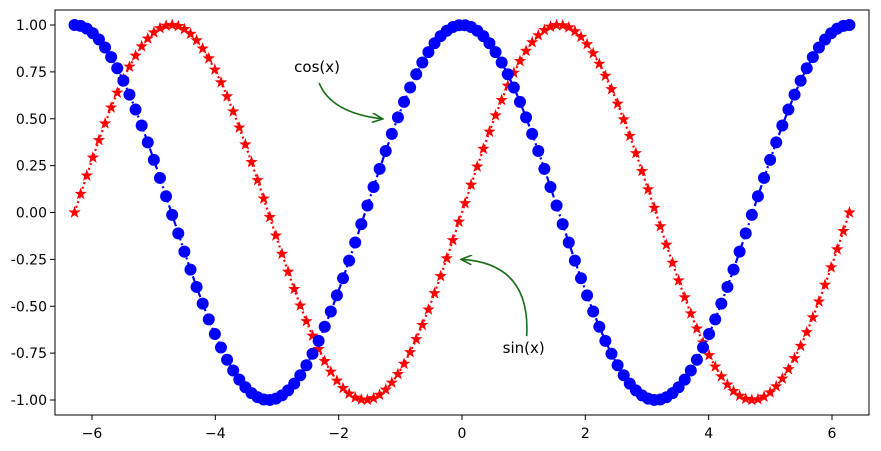 This screenshot has width=881, height=451. What do you see at coordinates (495, 298) in the screenshot?
I see `annotation-arrow` at bounding box center [495, 298].